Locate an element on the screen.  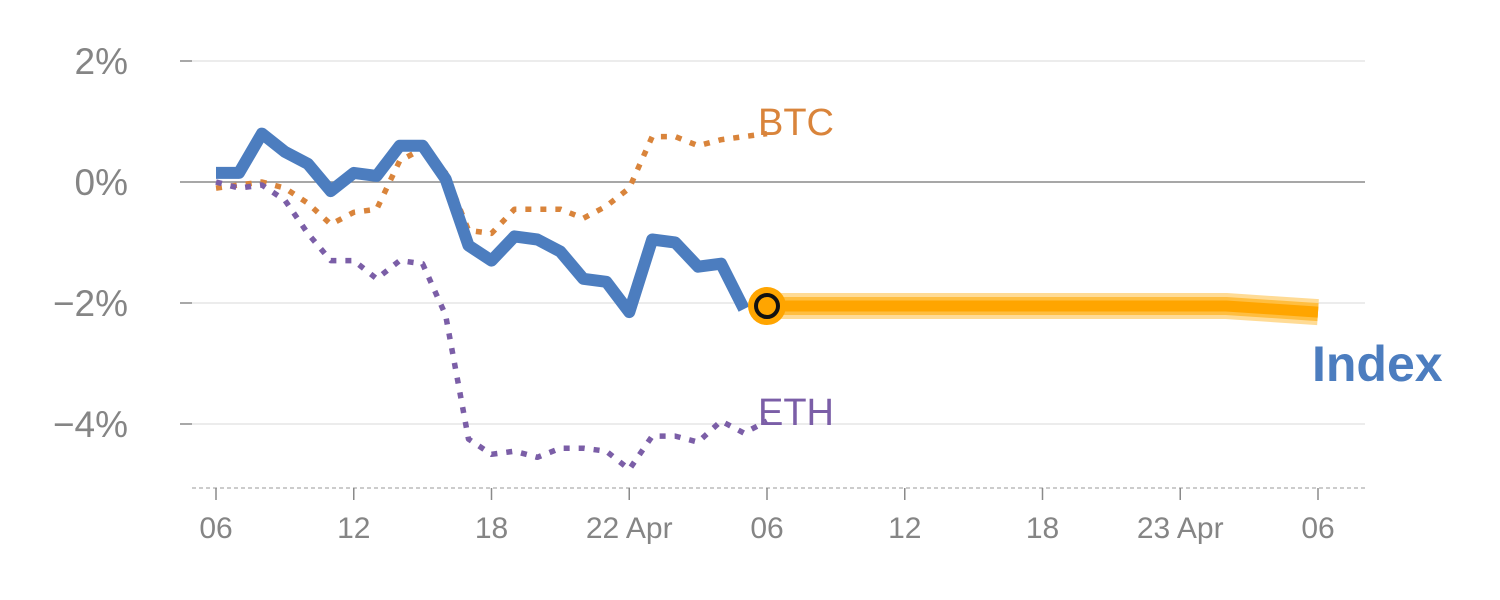
y-tick-label-2: −2% is located at coordinates (90, 303).